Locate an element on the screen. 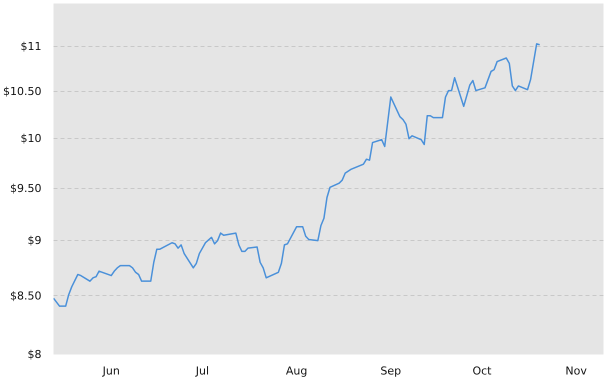 This screenshot has width=604, height=380. y-tick-label: $8 is located at coordinates (35, 354).